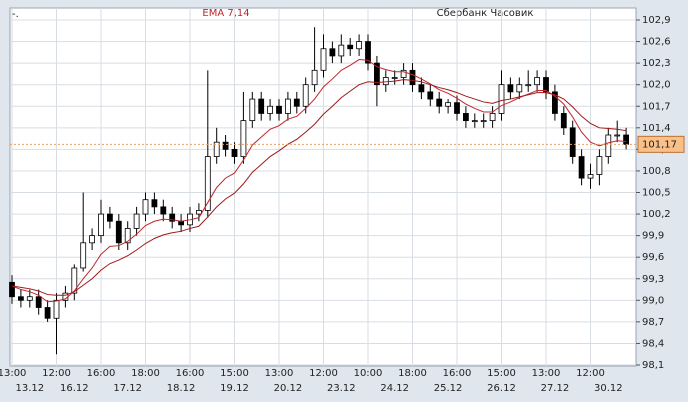 This screenshot has height=402, width=688. Describe the element at coordinates (656, 20) in the screenshot. I see `y-tick-label: 102,9` at that location.